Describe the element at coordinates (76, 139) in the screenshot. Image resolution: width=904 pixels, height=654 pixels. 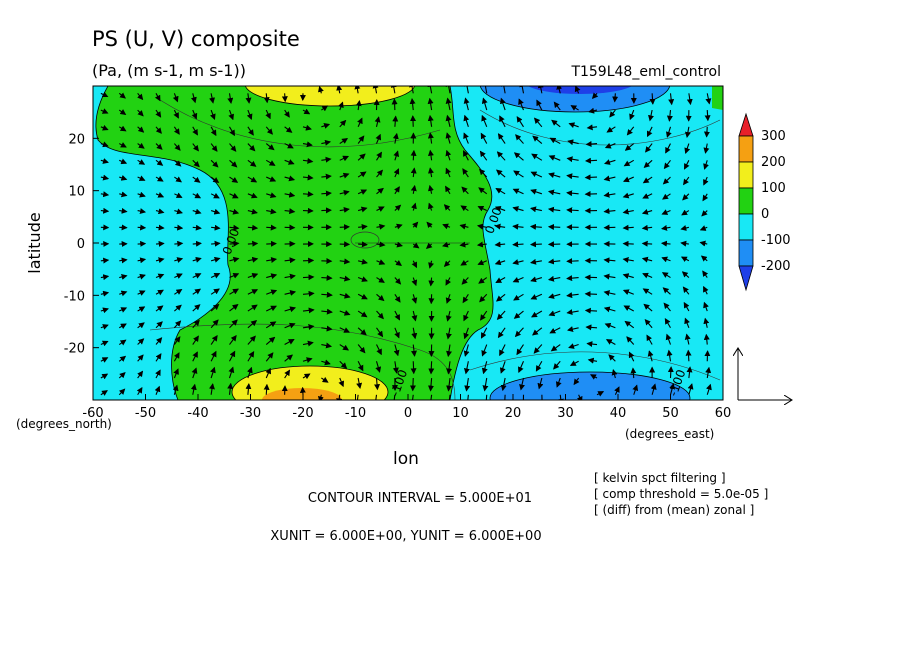
I see `y-tick-label: 20` at that location.